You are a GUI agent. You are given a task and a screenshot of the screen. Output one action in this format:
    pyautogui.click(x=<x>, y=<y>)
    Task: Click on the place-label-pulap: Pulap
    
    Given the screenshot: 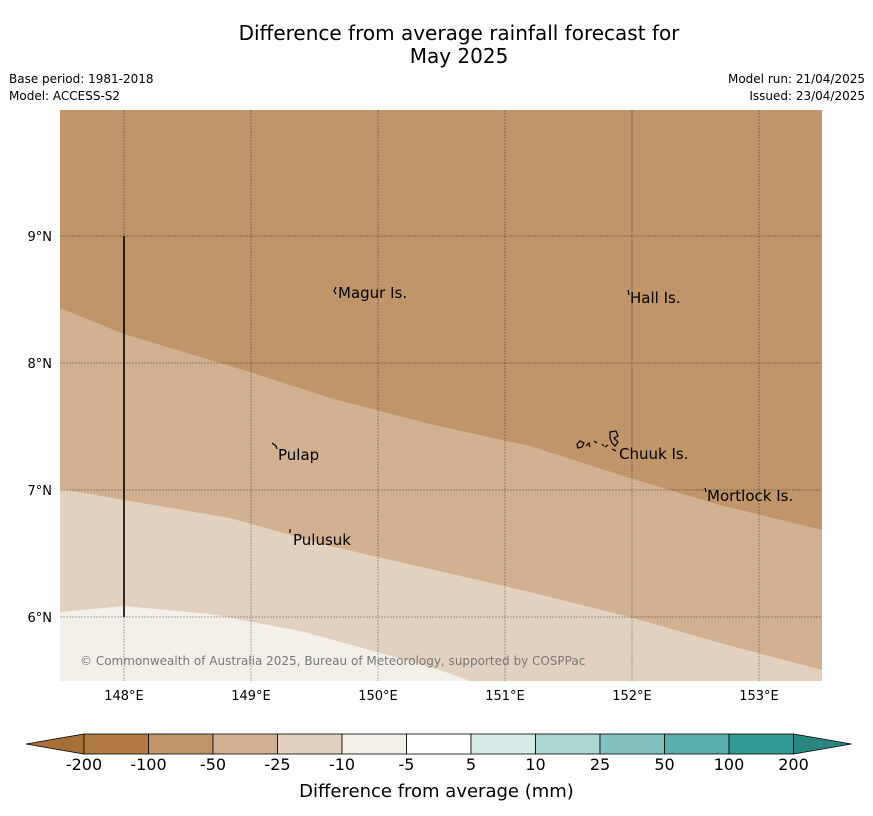 What is the action you would take?
    pyautogui.click(x=298, y=455)
    